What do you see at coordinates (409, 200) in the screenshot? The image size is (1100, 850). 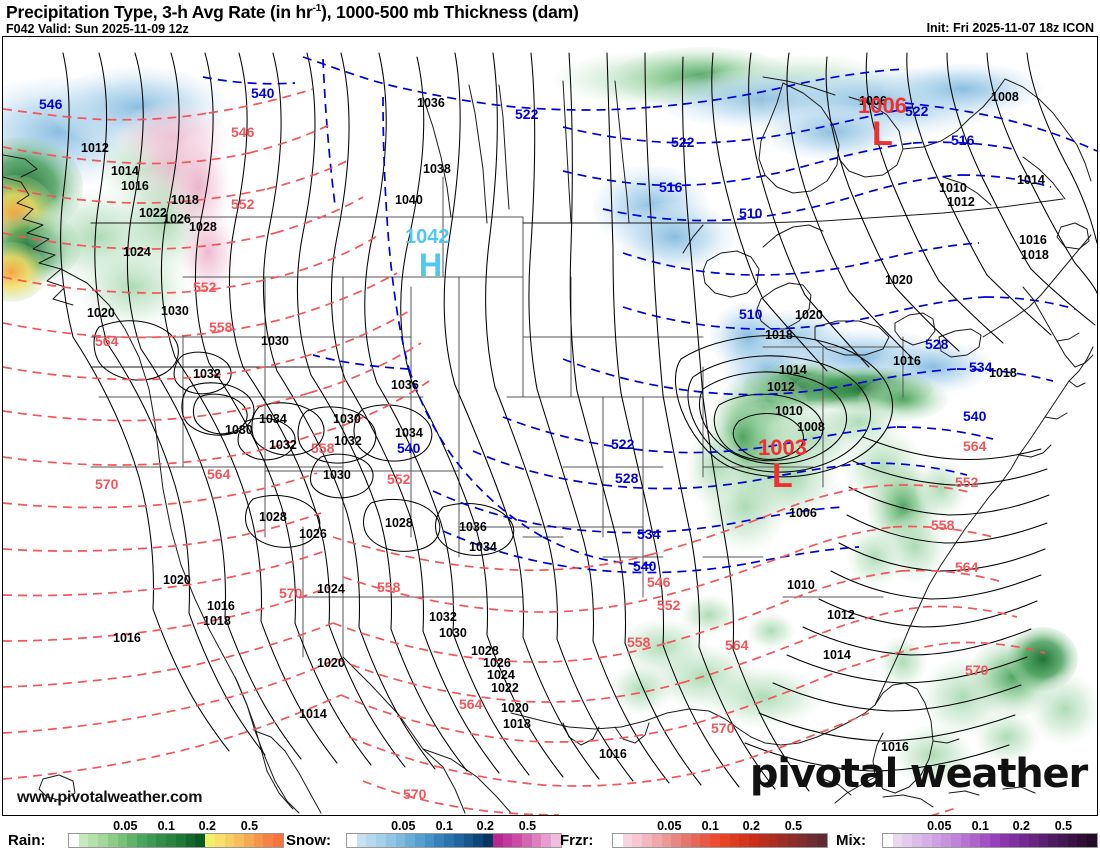 I see `isobar-label: 1040` at bounding box center [409, 200].